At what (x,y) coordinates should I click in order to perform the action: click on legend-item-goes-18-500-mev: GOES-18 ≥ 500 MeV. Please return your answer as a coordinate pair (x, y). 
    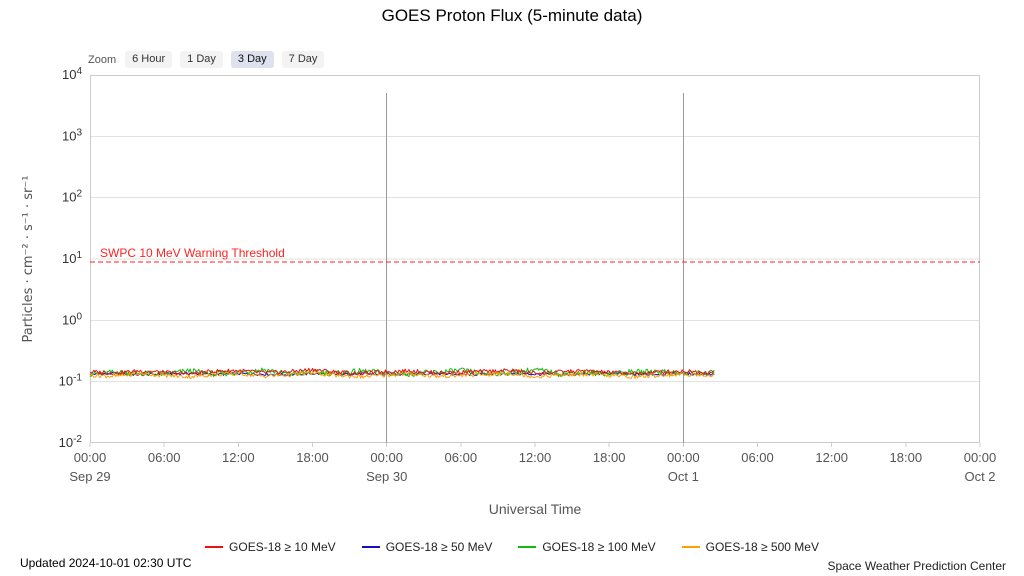
    Looking at the image, I should click on (750, 547).